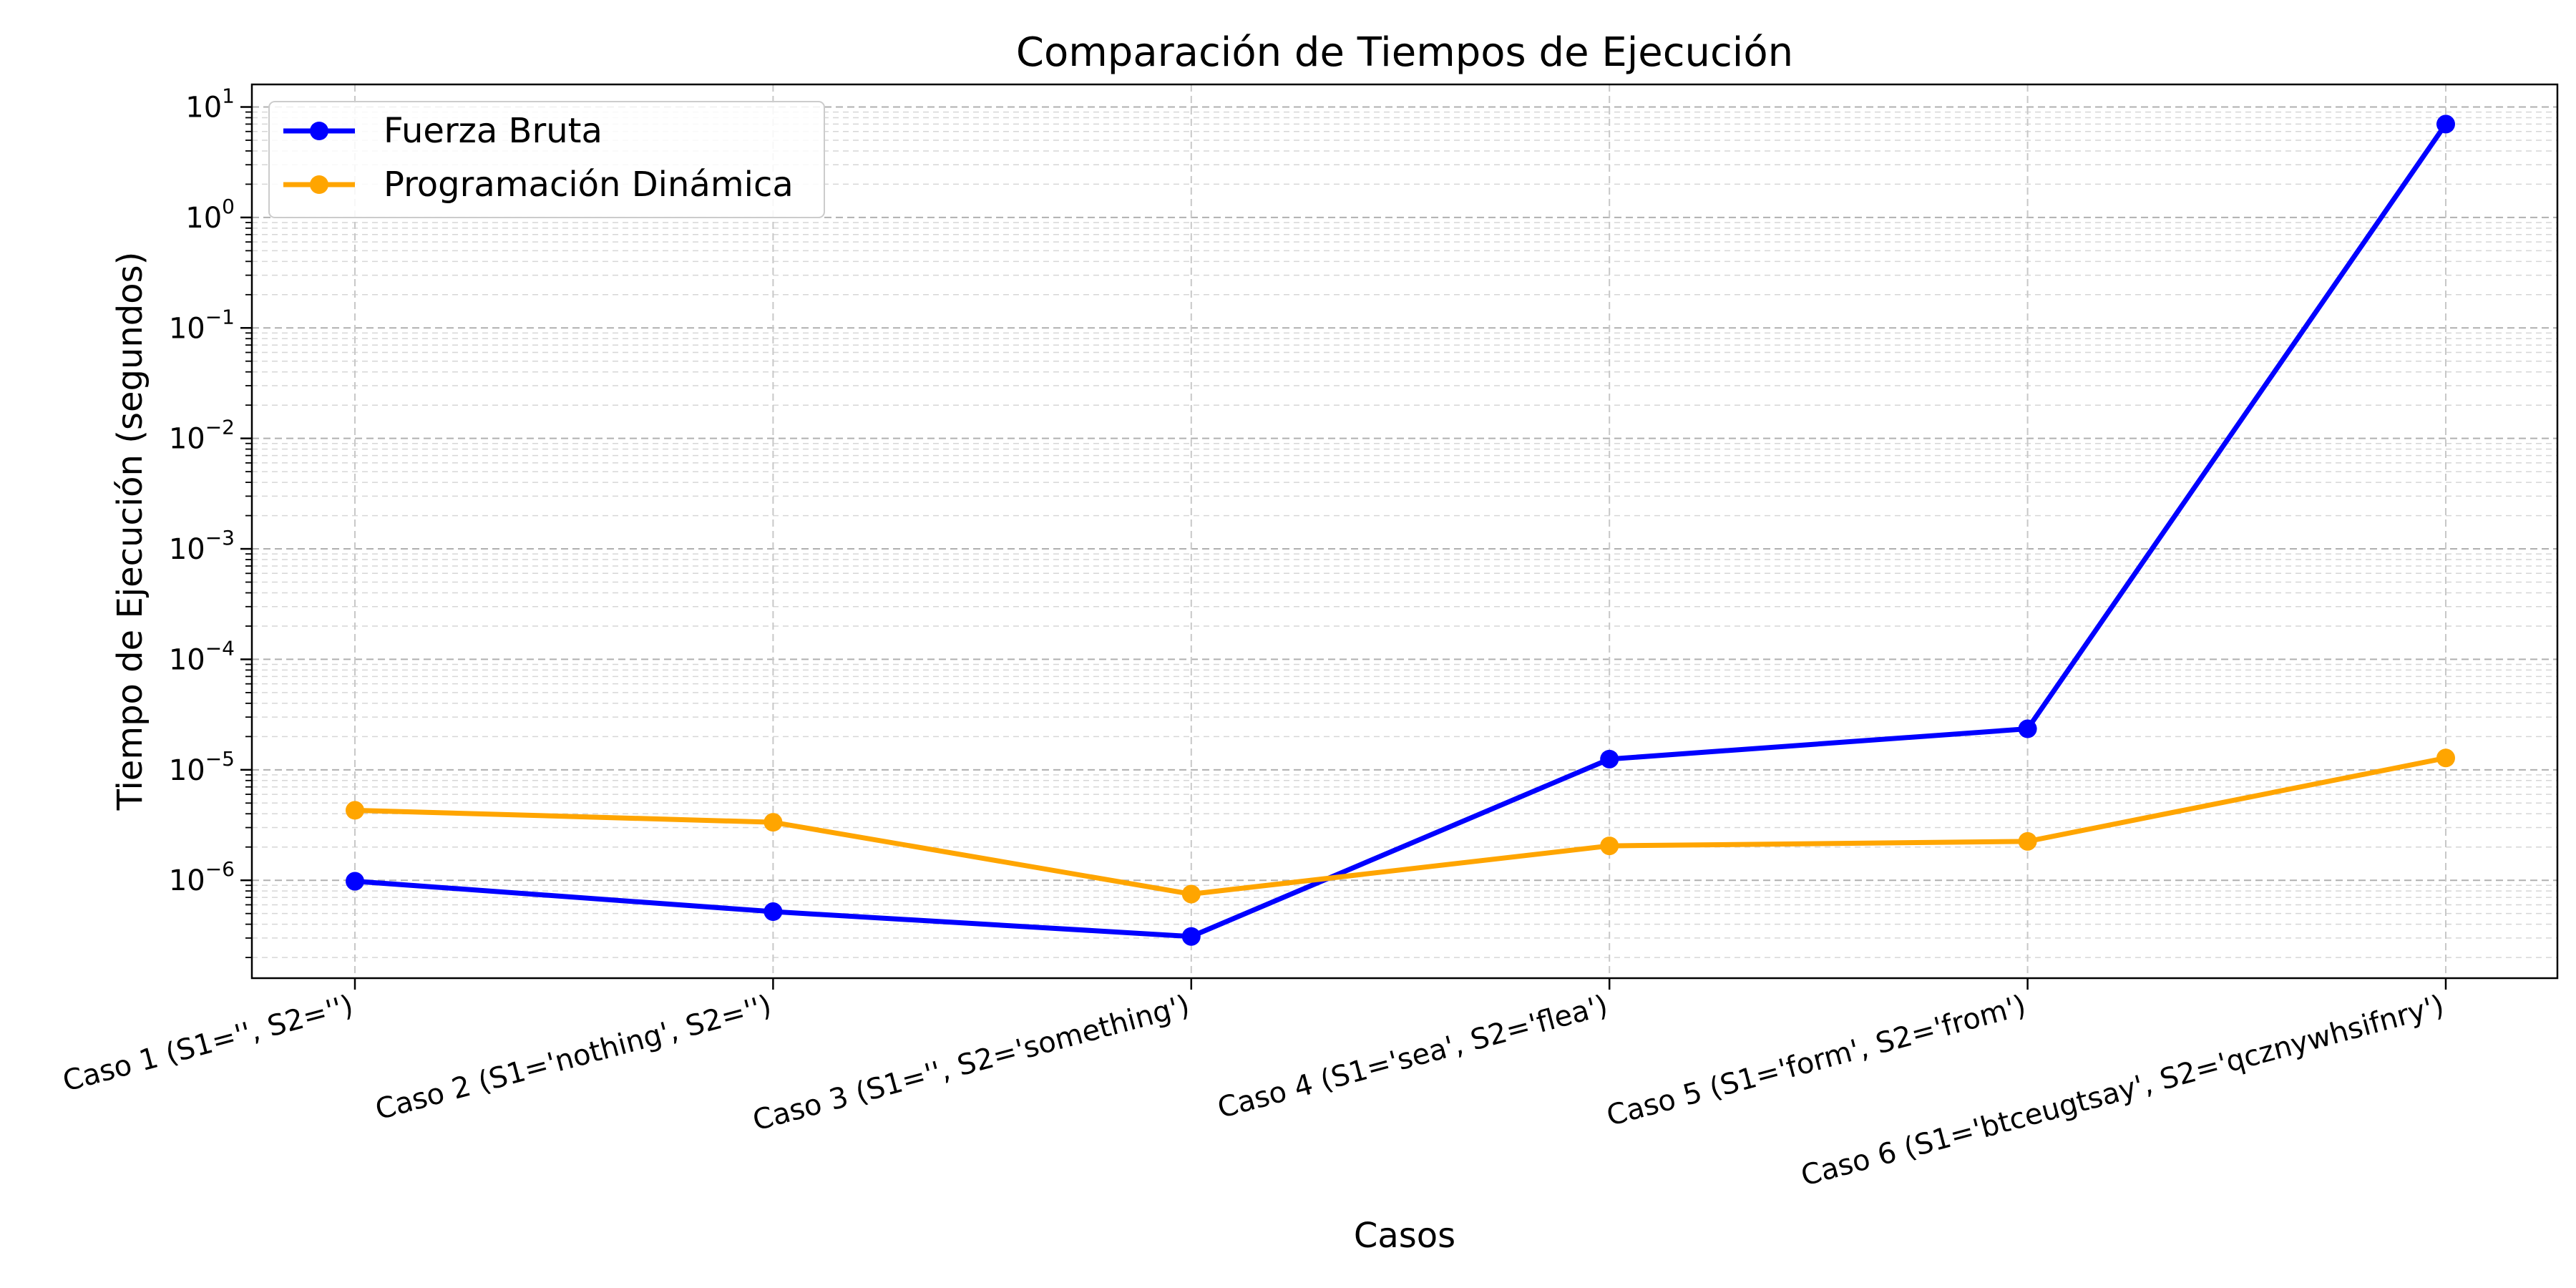 The image size is (2576, 1288). I want to click on x-tick-label: Caso 1 (S1='', S2=''), so click(208, 1043).